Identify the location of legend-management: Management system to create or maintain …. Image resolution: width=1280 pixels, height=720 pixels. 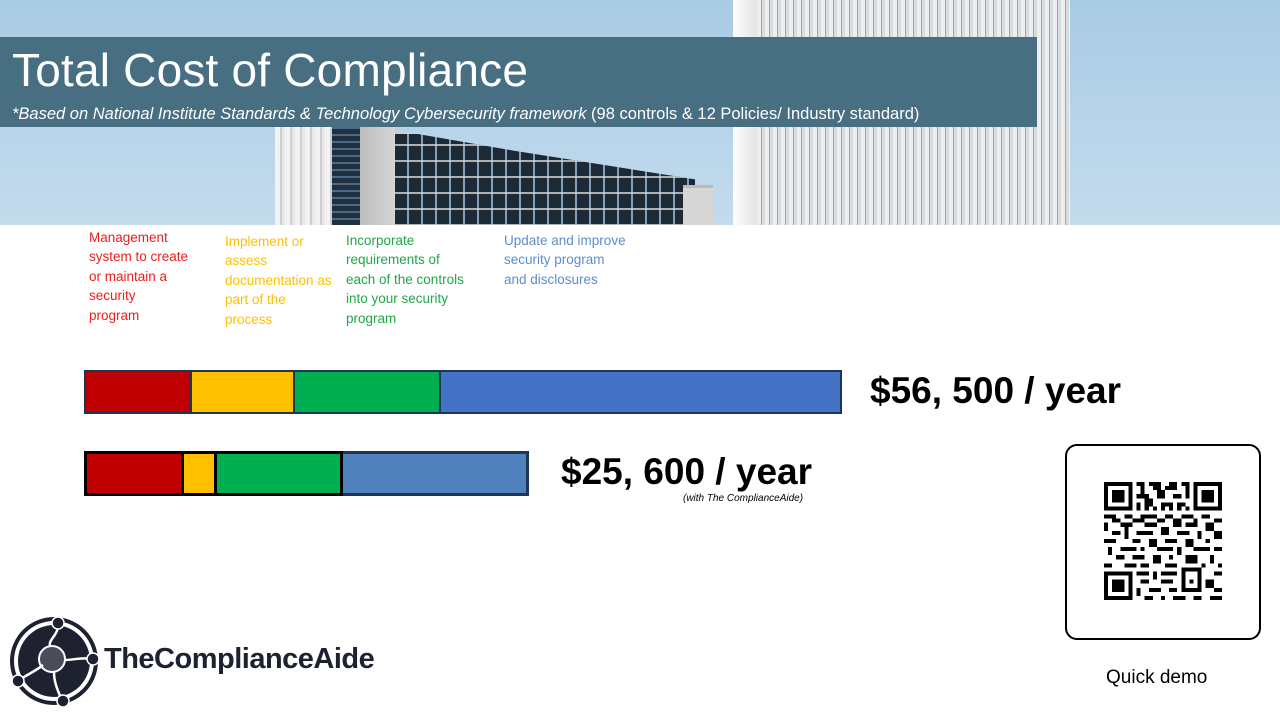
(139, 276).